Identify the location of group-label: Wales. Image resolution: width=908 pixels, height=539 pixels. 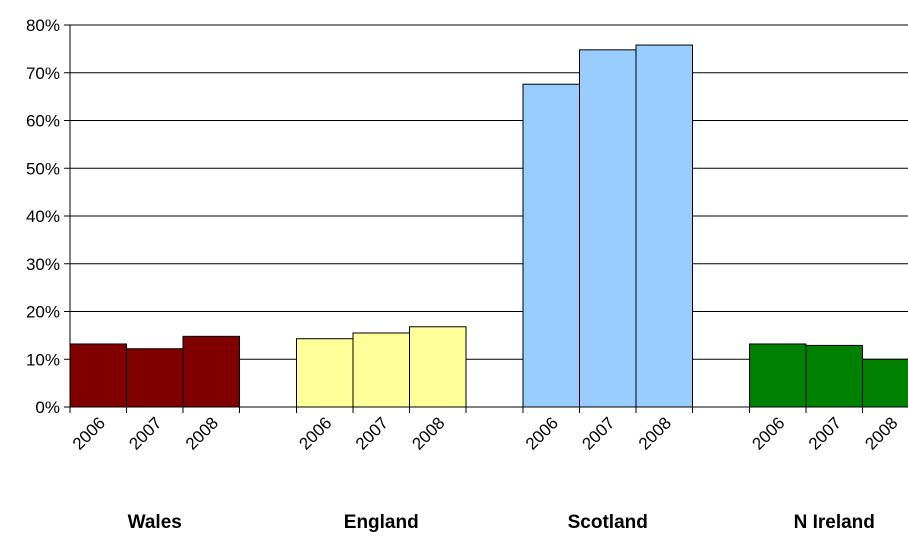
(155, 522).